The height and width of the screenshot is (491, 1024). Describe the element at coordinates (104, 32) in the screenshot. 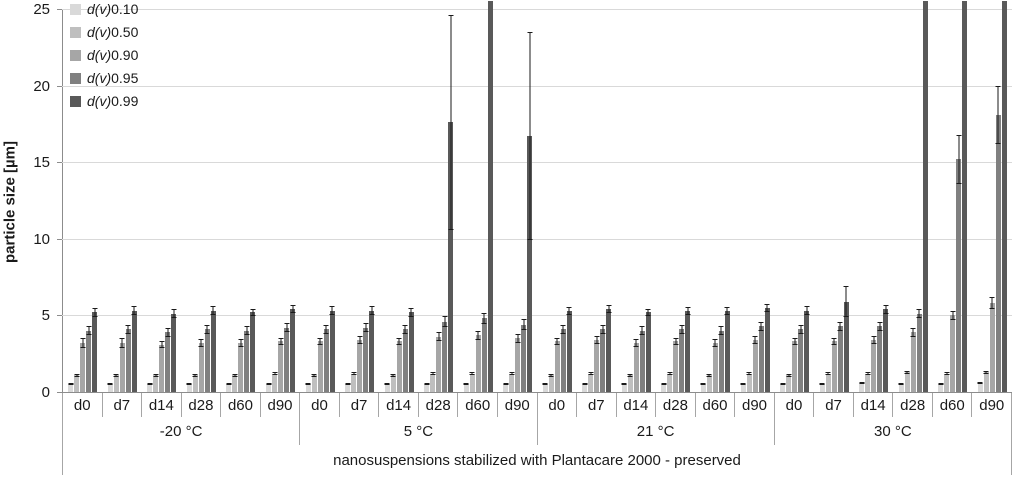

I see `legend-item: d(v)0.50` at that location.